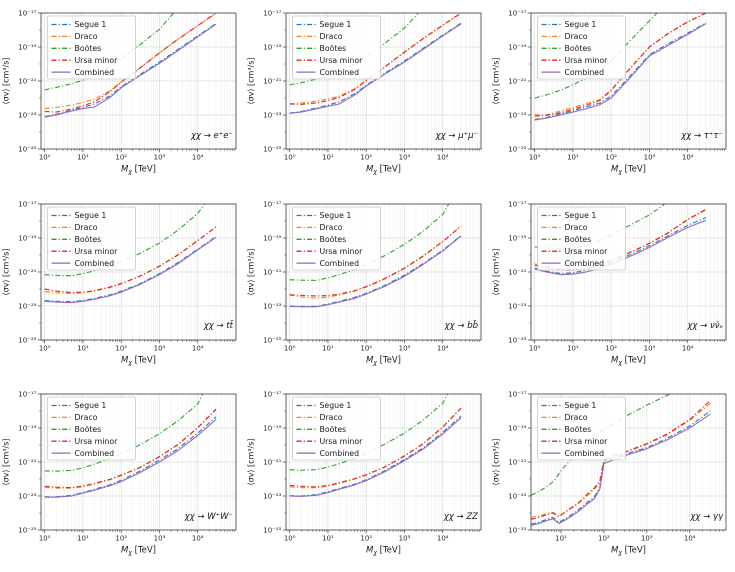 The height and width of the screenshot is (572, 735). What do you see at coordinates (125, 169) in the screenshot?
I see `x-axis-label-main: M` at bounding box center [125, 169].